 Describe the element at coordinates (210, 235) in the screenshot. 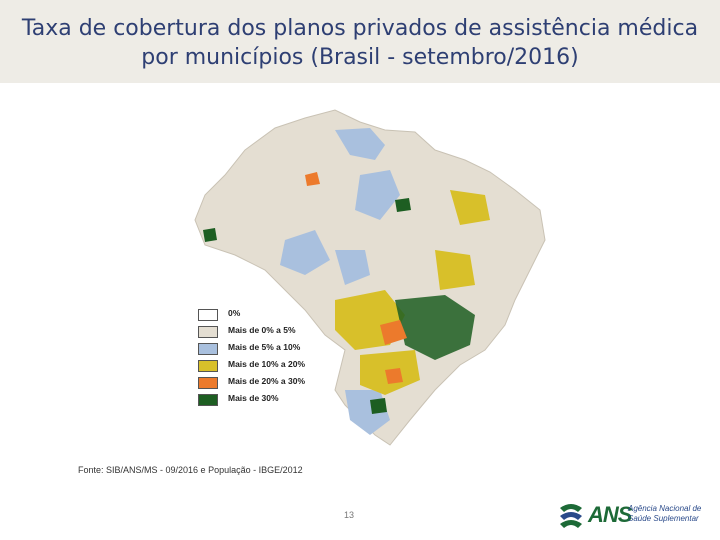

I see `region-green-northwest` at that location.